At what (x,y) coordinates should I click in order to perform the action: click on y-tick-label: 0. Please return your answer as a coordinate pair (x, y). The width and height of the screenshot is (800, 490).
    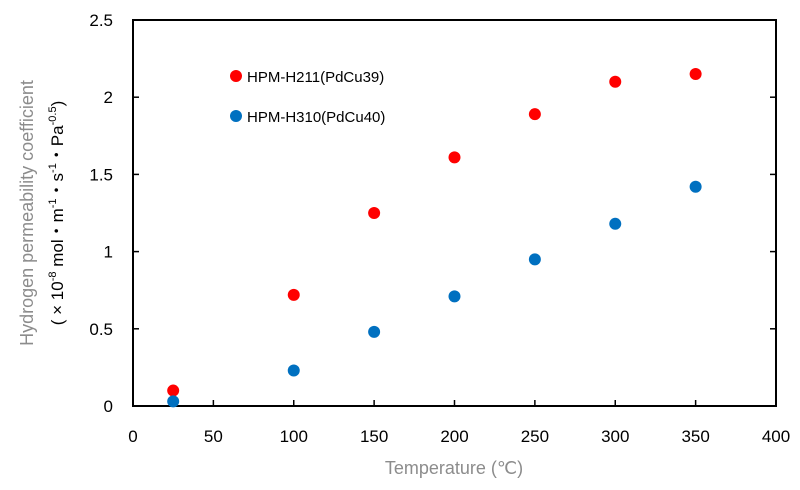
    Looking at the image, I should click on (108, 406).